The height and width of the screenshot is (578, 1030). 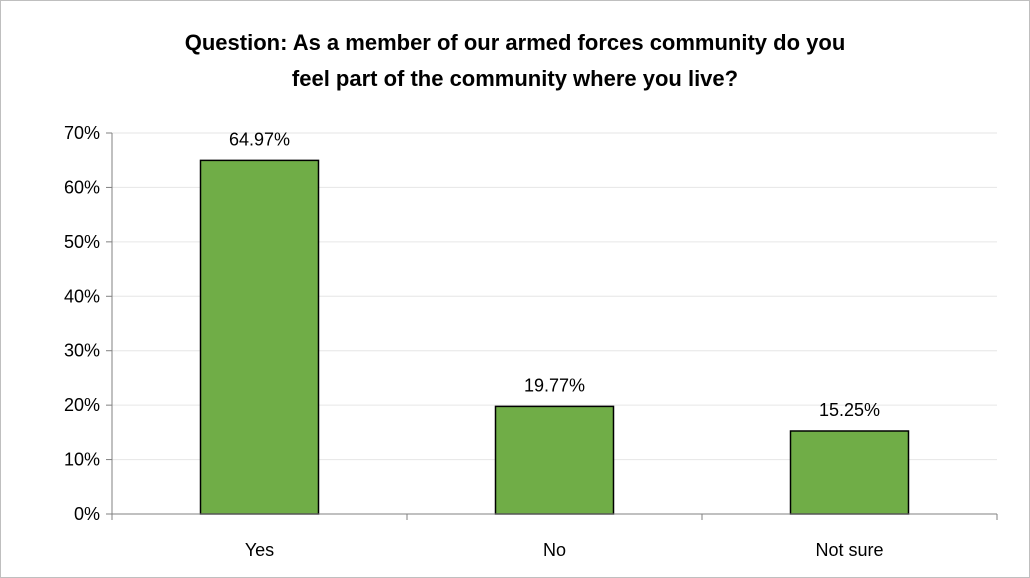 I want to click on y-tick-labels: 0% 10% 20% 30% 40% 50% 60% 70%, so click(x=82, y=323).